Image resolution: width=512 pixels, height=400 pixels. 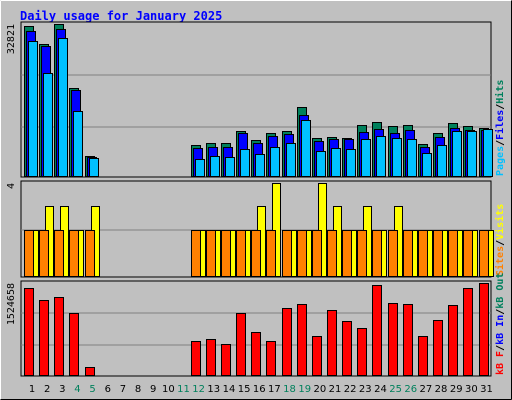 What do you see at coordinates (11, 39) in the screenshot?
I see `panel-1-ymax-label: 32821` at bounding box center [11, 39].